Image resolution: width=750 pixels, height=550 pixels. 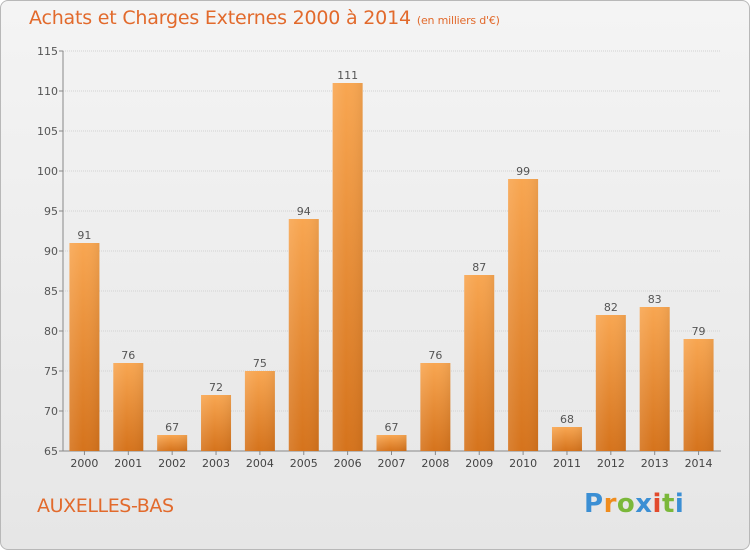 What do you see at coordinates (523, 463) in the screenshot?
I see `x-tick-label: 2010` at bounding box center [523, 463].